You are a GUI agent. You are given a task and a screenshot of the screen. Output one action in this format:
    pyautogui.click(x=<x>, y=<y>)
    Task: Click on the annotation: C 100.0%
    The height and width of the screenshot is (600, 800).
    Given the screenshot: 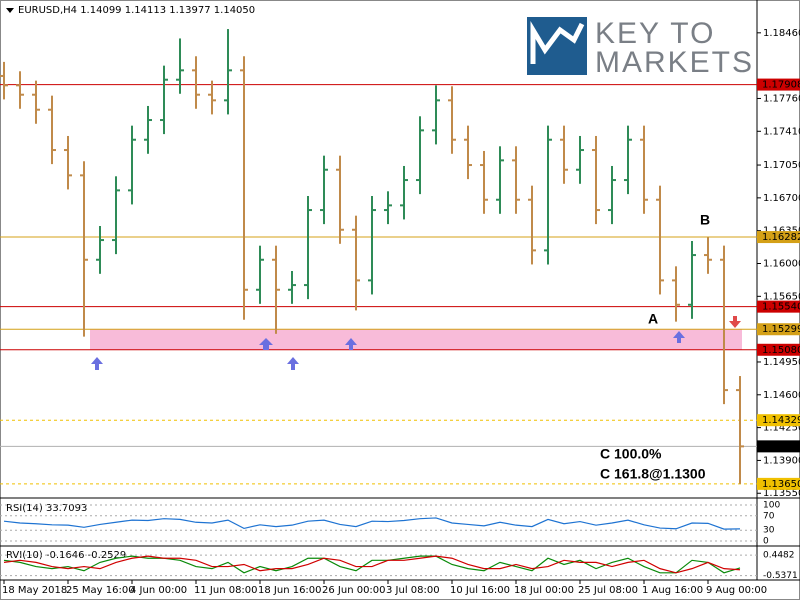 What is the action you would take?
    pyautogui.click(x=631, y=454)
    